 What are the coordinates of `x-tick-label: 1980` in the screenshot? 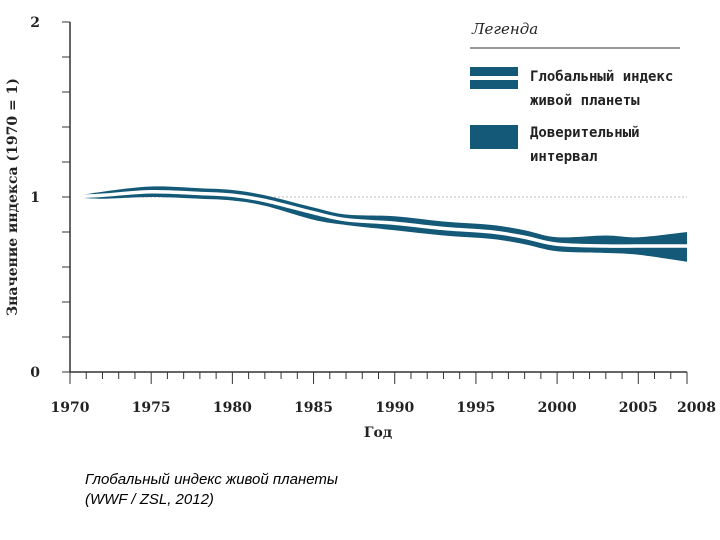 It's located at (232, 408).